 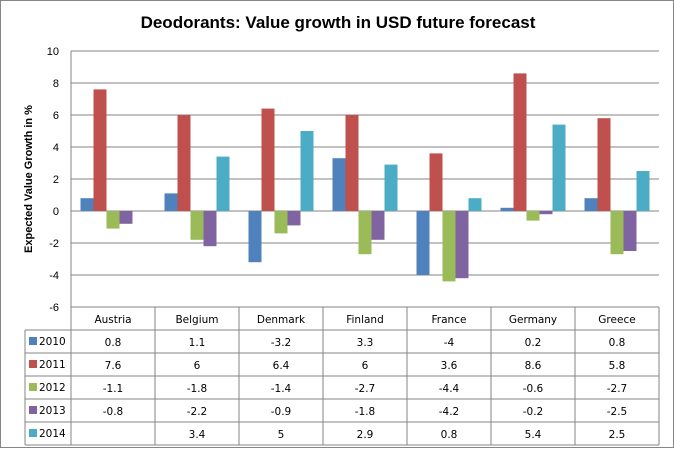 What do you see at coordinates (617, 233) in the screenshot?
I see `bar-greece-2012` at bounding box center [617, 233].